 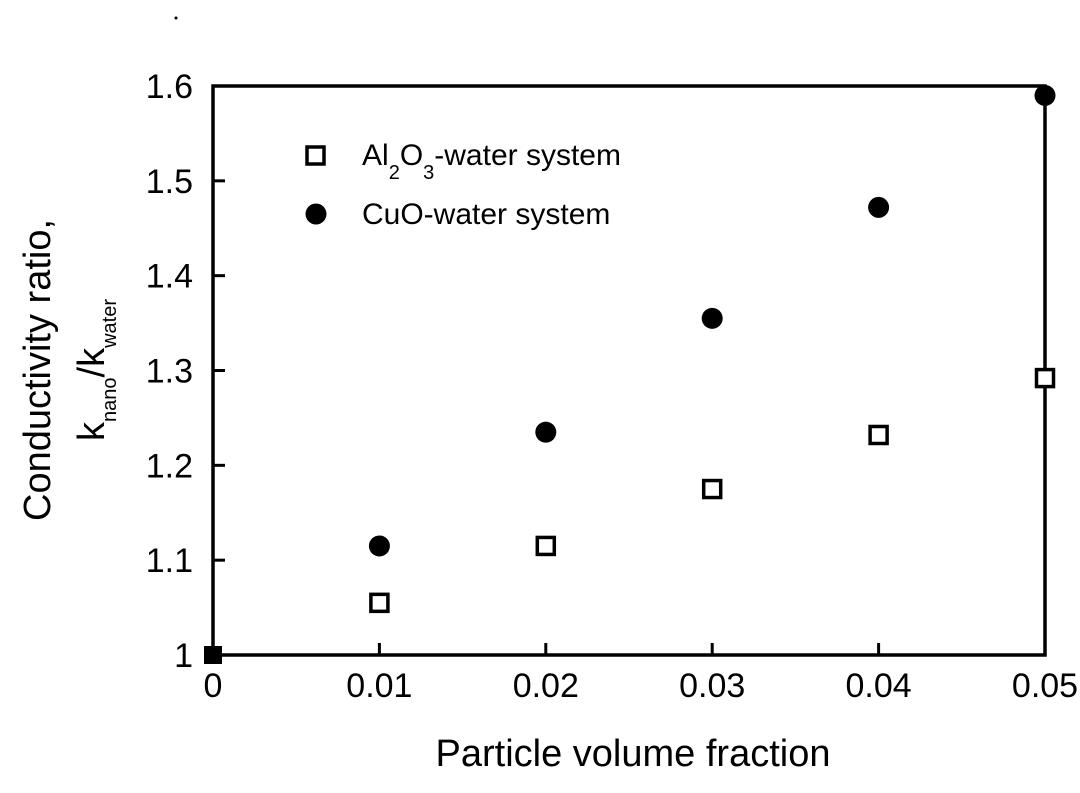 I want to click on y-axis-label-line1: Conductivity ratio,, so click(x=38, y=370).